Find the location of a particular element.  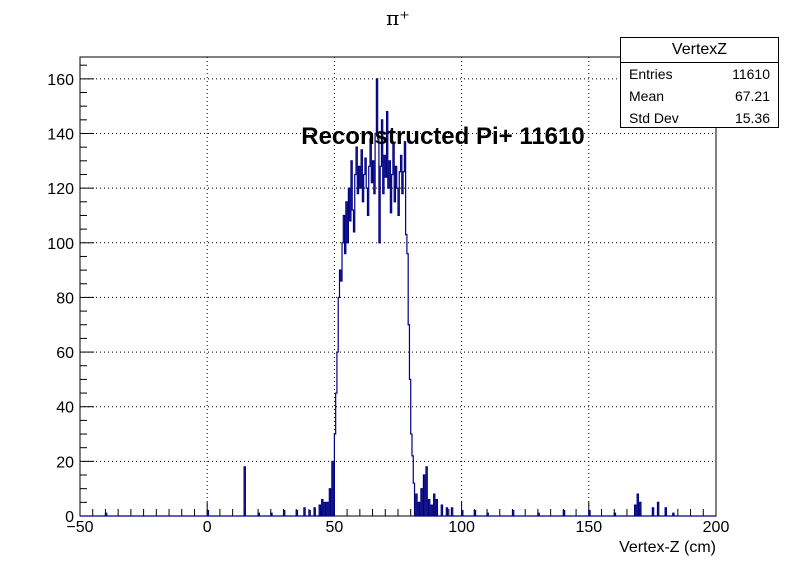

stats-value: 11610 is located at coordinates (751, 74).